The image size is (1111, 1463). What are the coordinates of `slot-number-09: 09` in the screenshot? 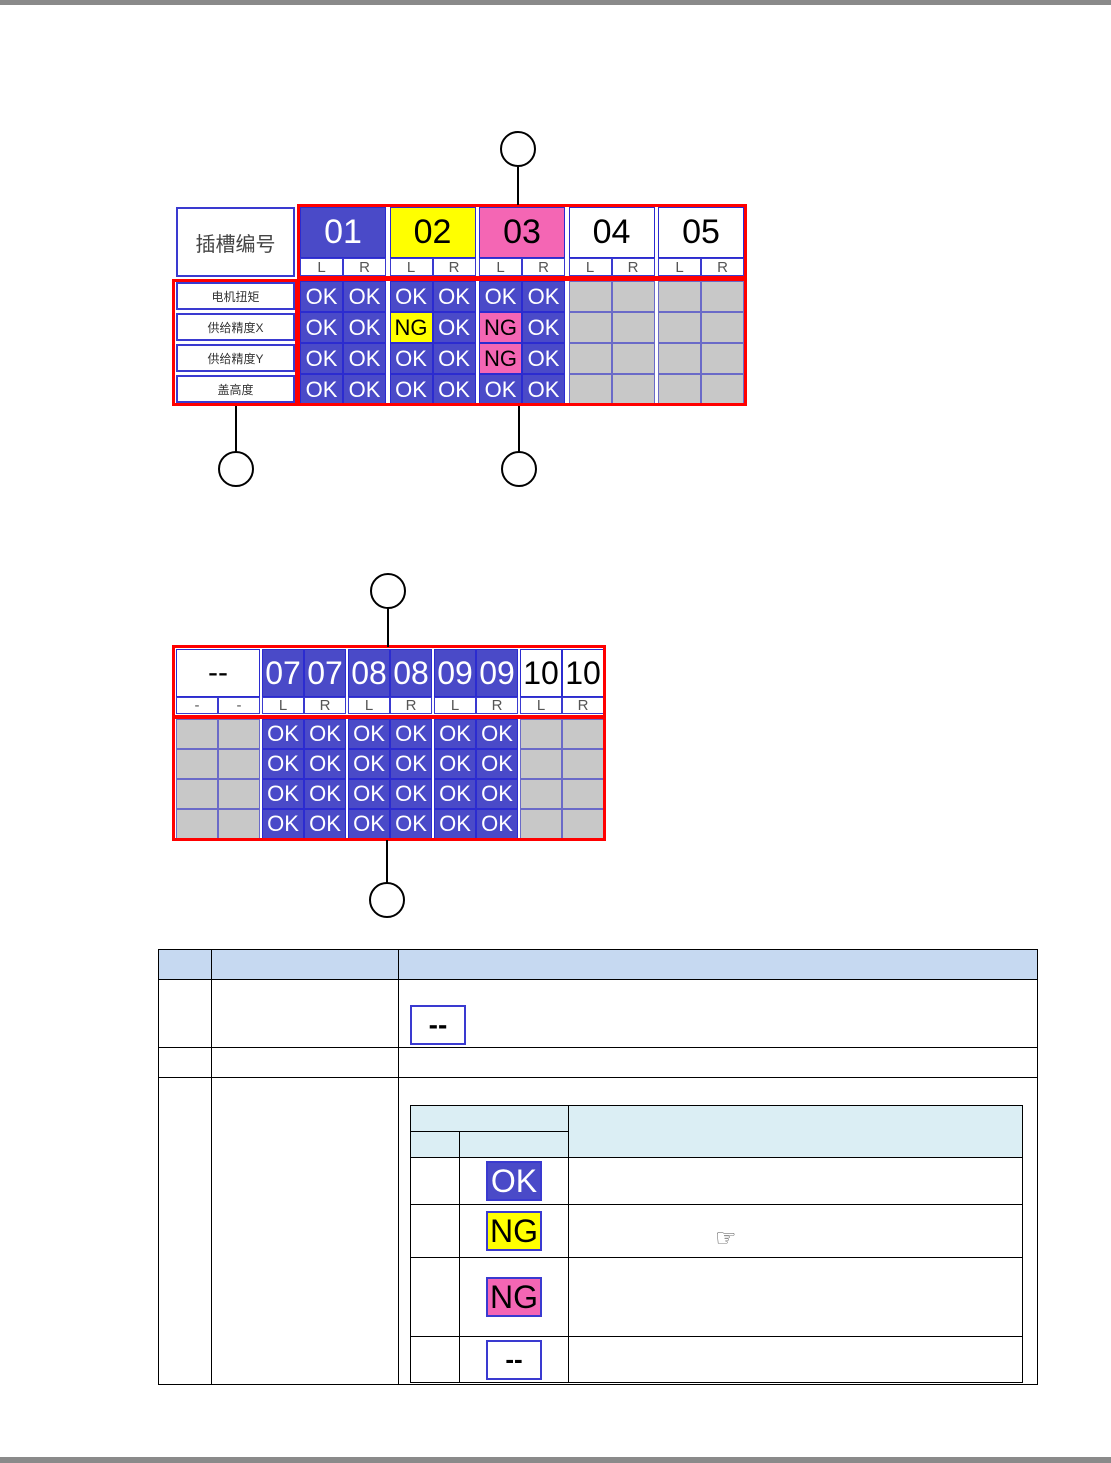 It's located at (497, 673).